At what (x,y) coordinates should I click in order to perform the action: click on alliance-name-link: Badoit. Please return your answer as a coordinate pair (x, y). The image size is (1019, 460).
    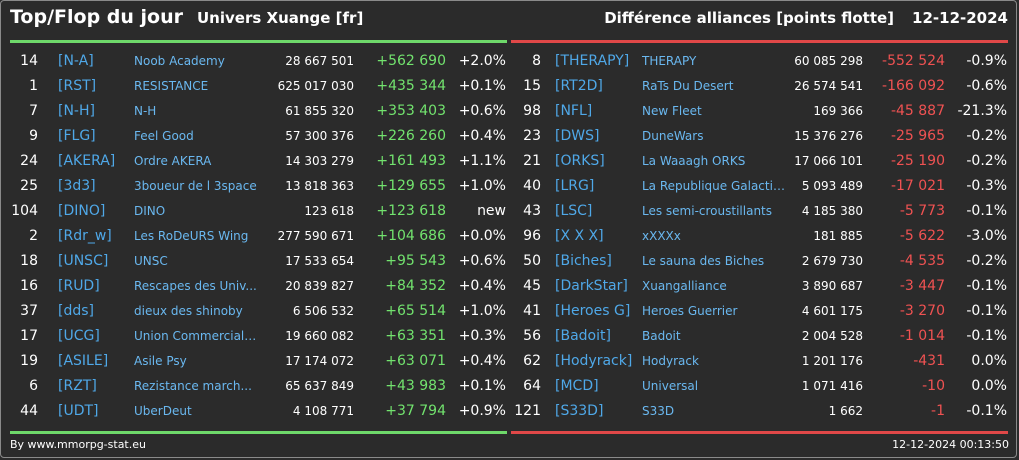
    Looking at the image, I should click on (661, 335).